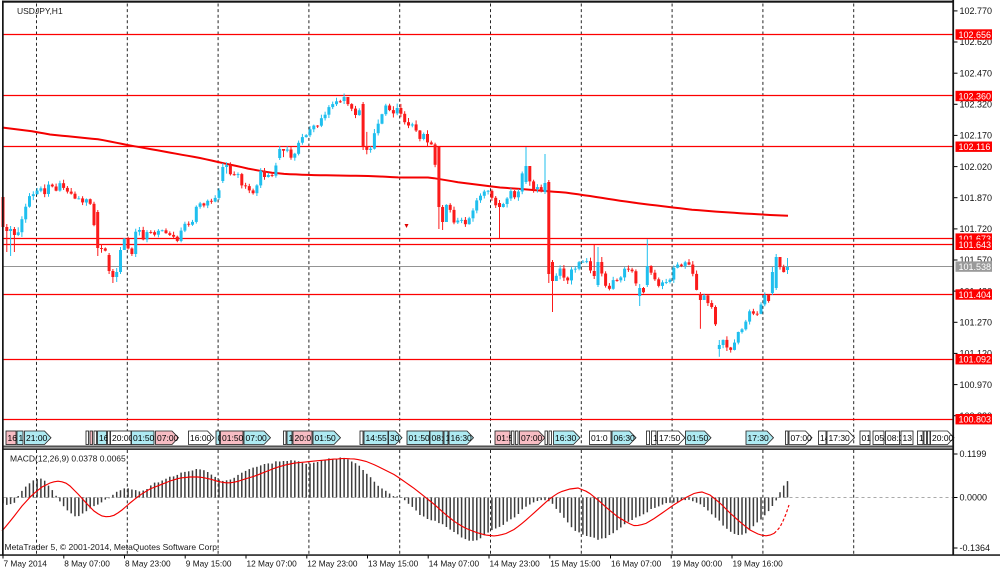 The height and width of the screenshot is (574, 1000). What do you see at coordinates (599, 438) in the screenshot?
I see `svg-text: 01:0` at bounding box center [599, 438].